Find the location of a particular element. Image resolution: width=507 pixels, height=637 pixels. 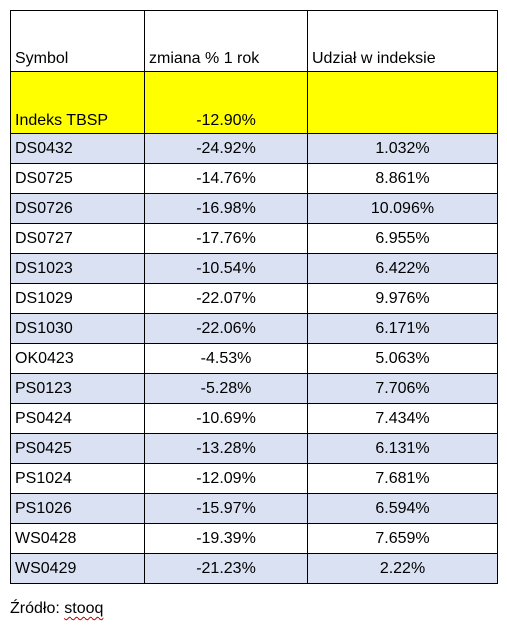

change-cell: -22.06% is located at coordinates (226, 328).